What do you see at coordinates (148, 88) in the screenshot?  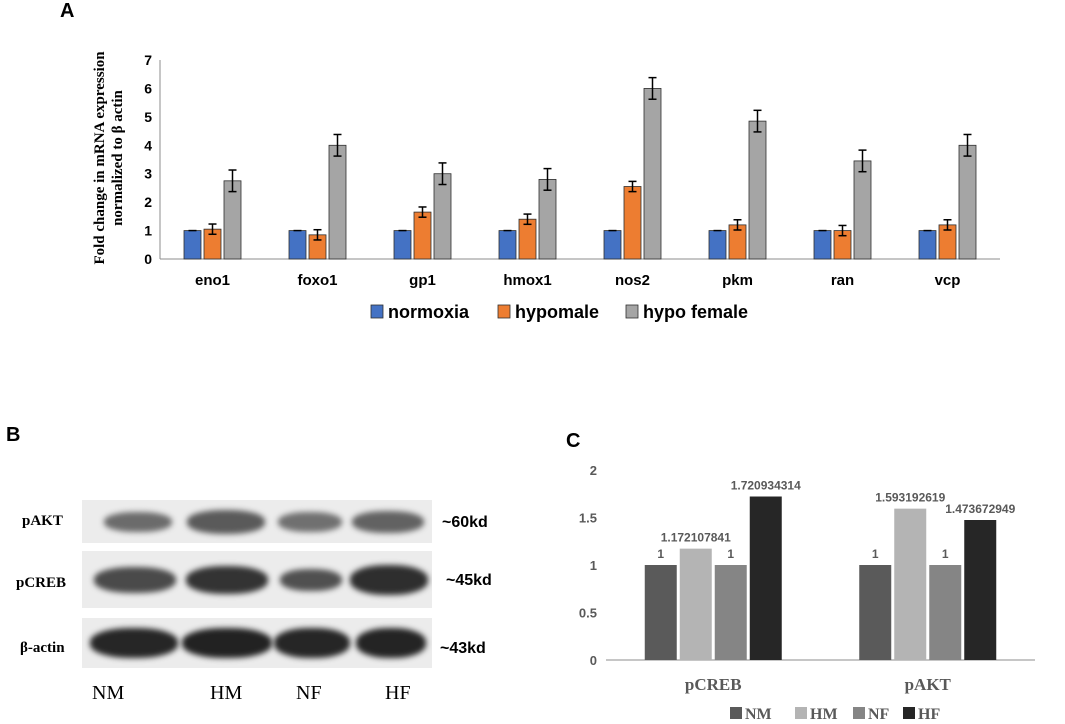 I see `y-tick-label: 6` at bounding box center [148, 88].